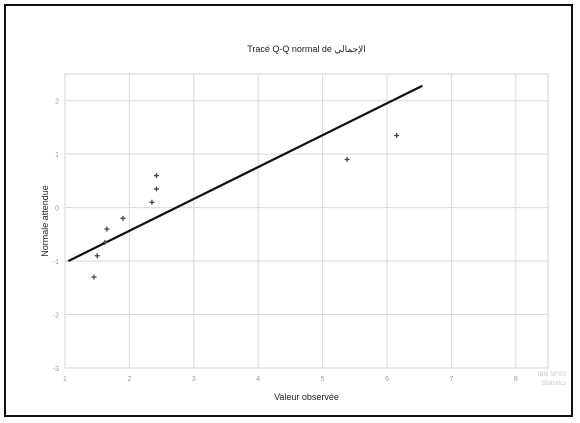 The image size is (580, 423). Describe the element at coordinates (65, 379) in the screenshot. I see `x-tick-label: 1` at that location.